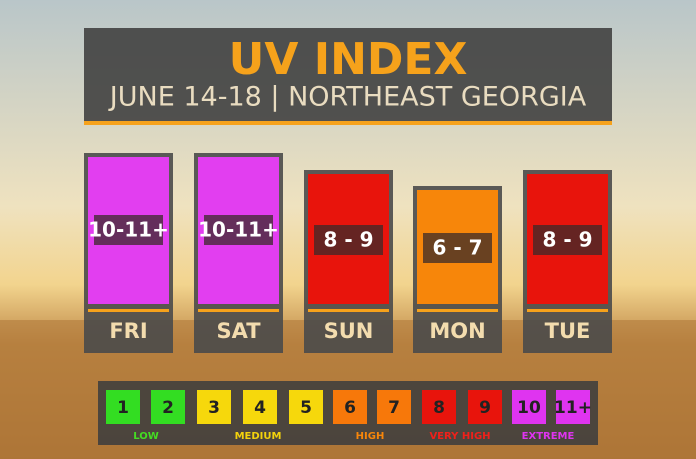 This screenshot has width=696, height=459. What do you see at coordinates (370, 436) in the screenshot?
I see `group-label: HIGH` at bounding box center [370, 436].